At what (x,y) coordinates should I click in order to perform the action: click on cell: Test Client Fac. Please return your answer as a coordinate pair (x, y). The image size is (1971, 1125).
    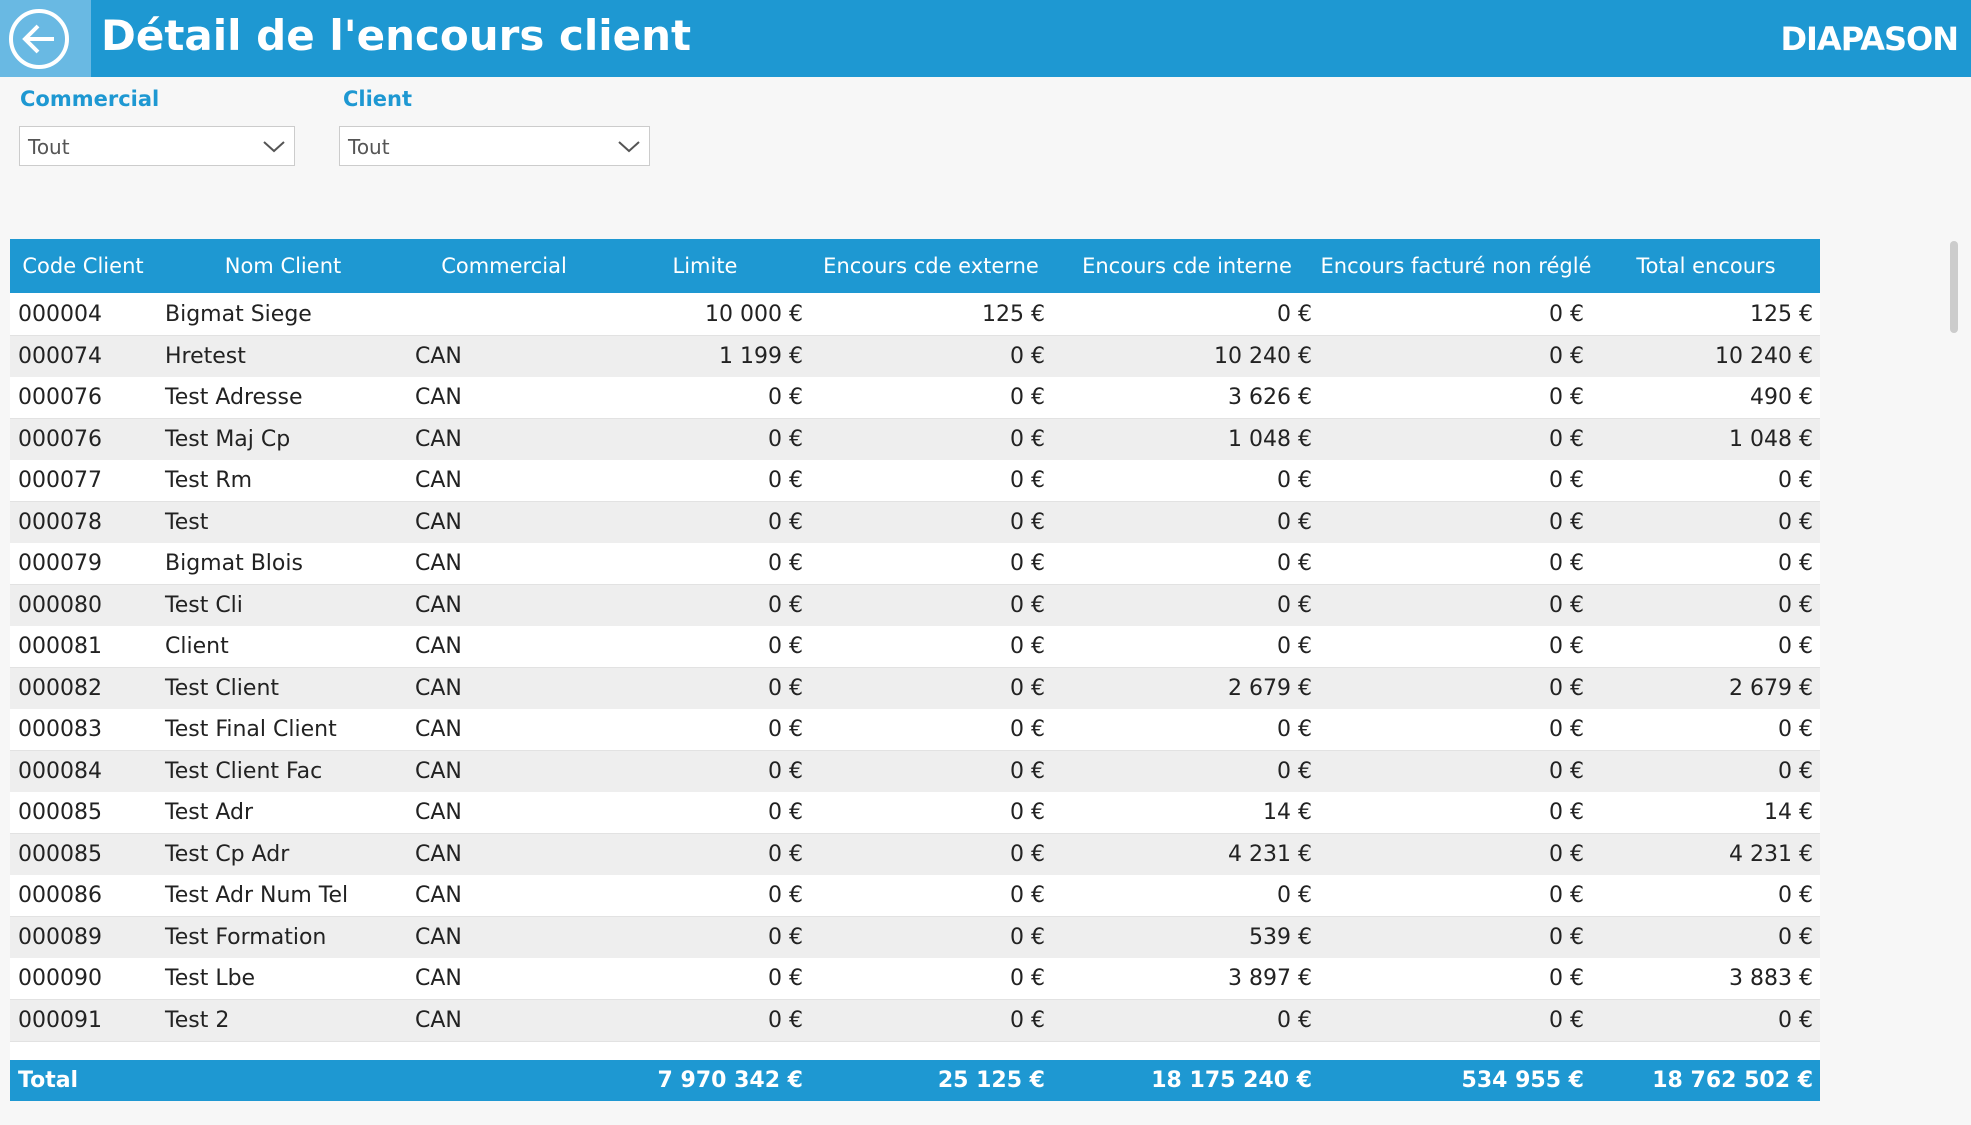
    Looking at the image, I should click on (244, 771).